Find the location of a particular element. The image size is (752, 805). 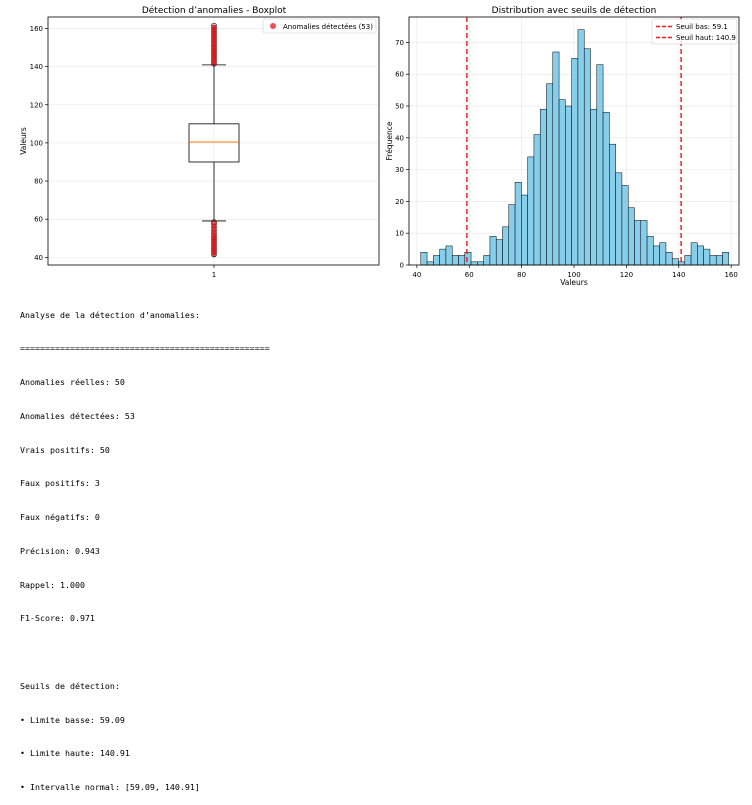

y-tick-label: 10 is located at coordinates (399, 234).